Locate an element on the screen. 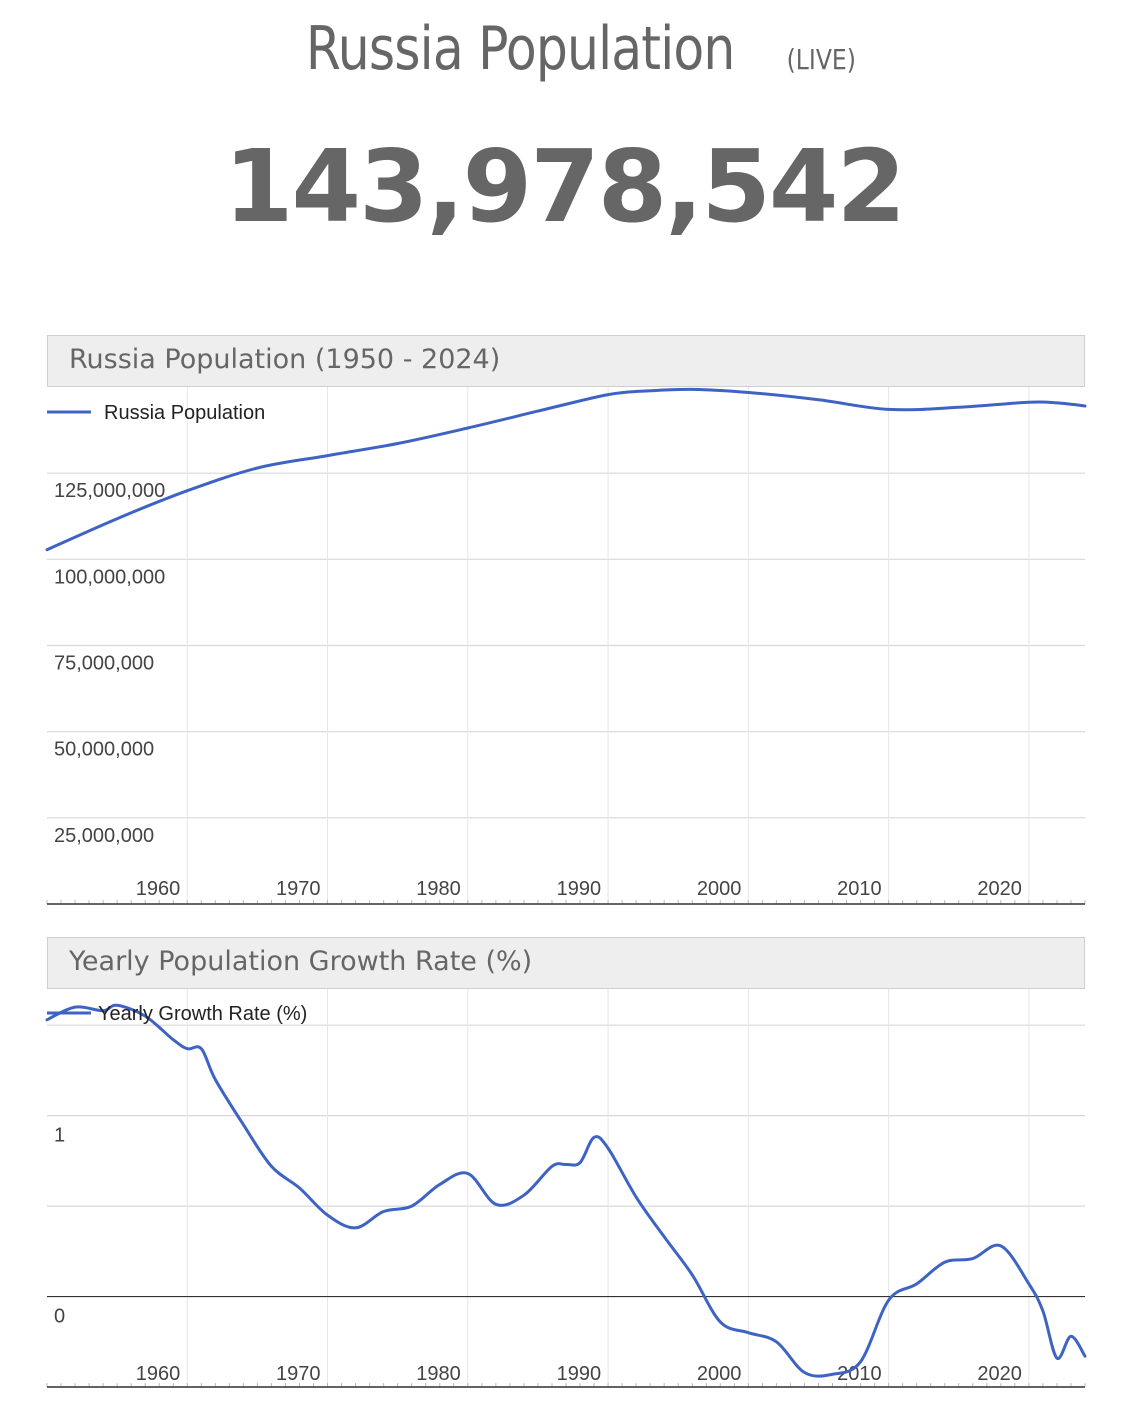 This screenshot has height=1422, width=1128. y-tick-label: 50,000,000 is located at coordinates (104, 750).